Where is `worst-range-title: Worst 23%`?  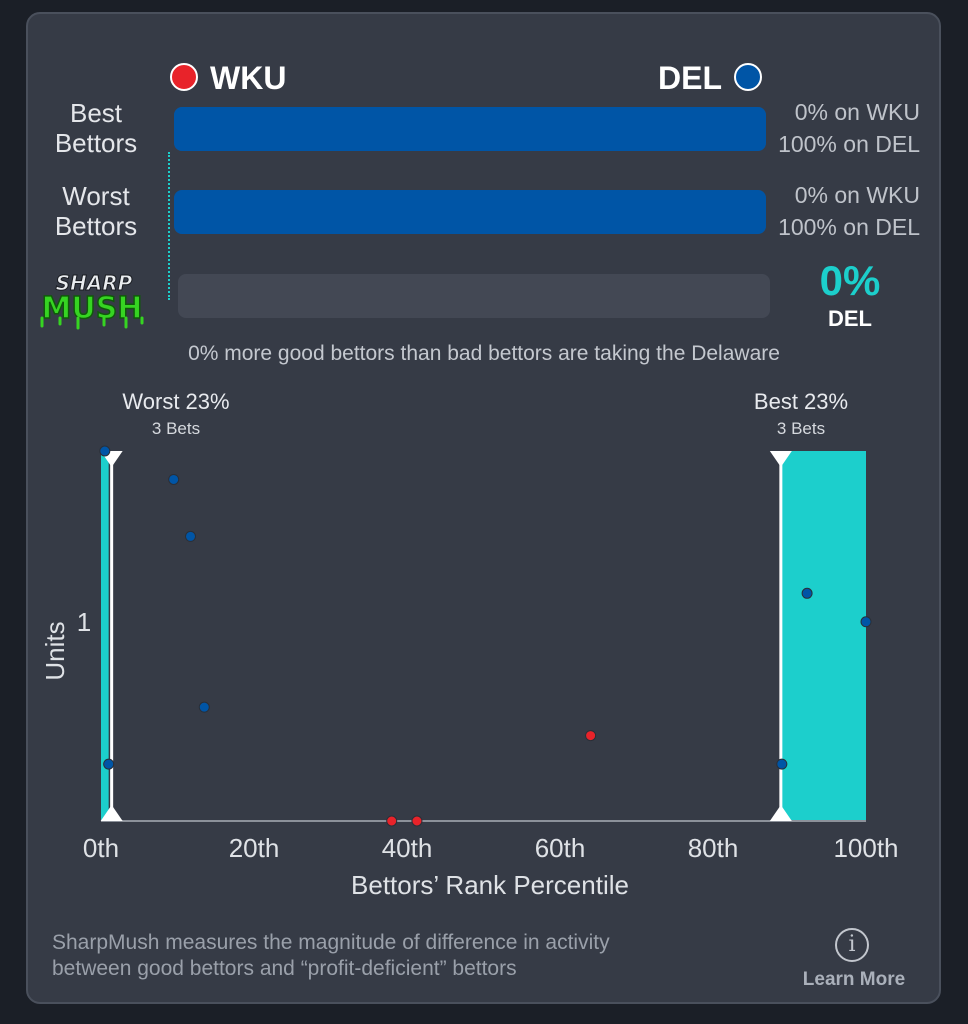 worst-range-title: Worst 23% is located at coordinates (176, 401).